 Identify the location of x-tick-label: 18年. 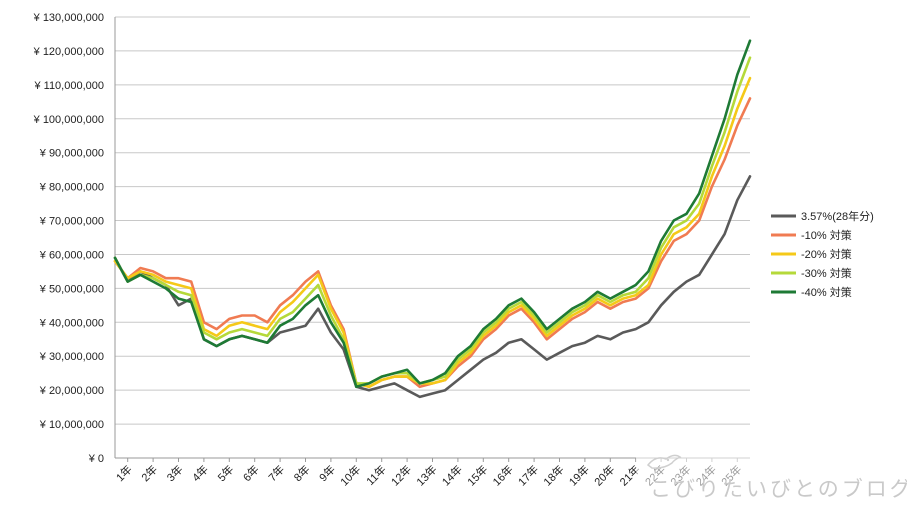
(553, 475).